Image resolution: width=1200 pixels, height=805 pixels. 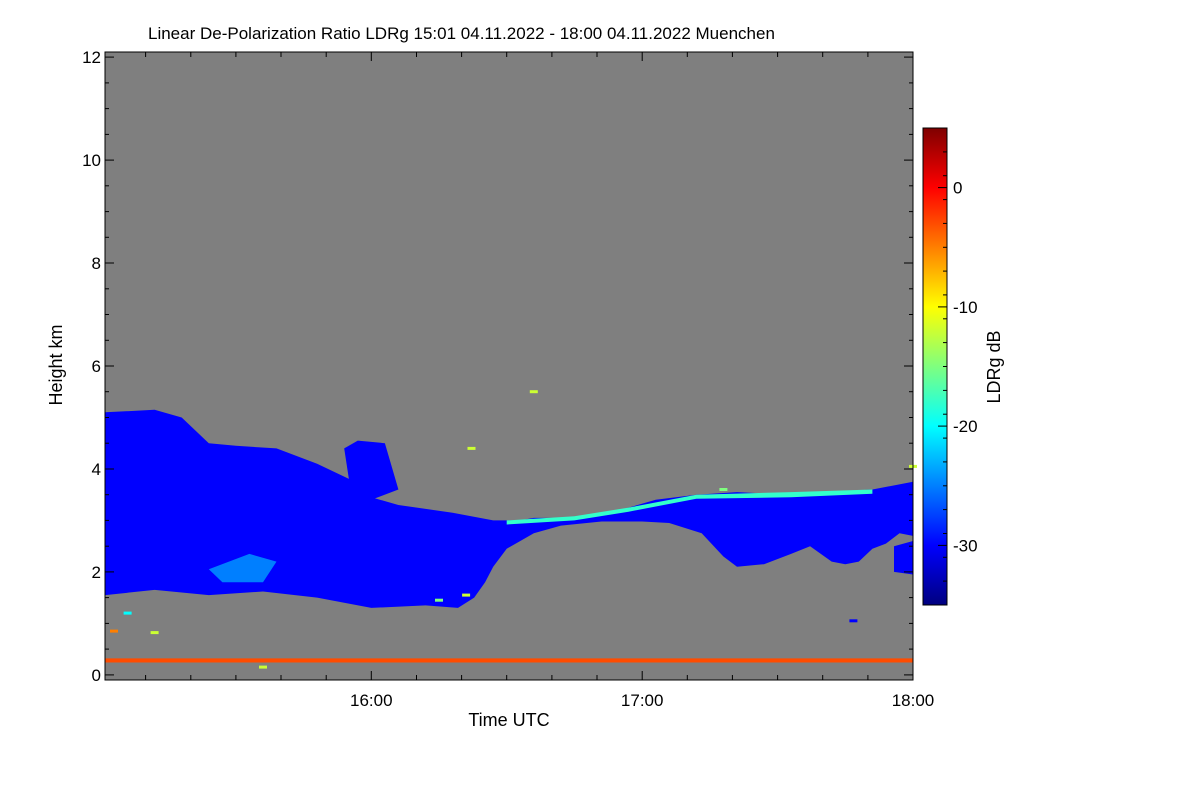 I want to click on colorbar-tick-label: -30, so click(x=965, y=545).